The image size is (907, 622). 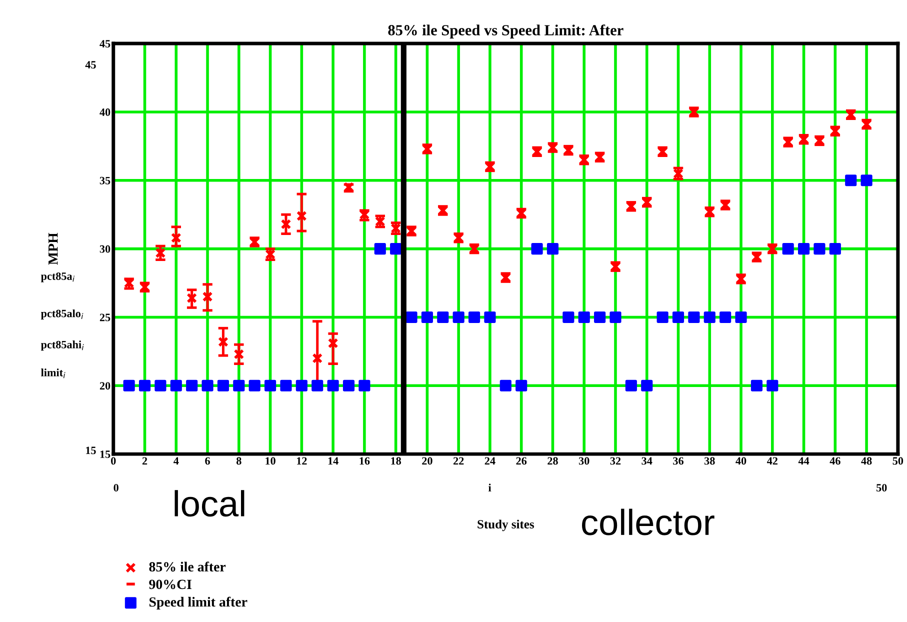 I want to click on text: pct85a$_{i}$, so click(x=57, y=277).